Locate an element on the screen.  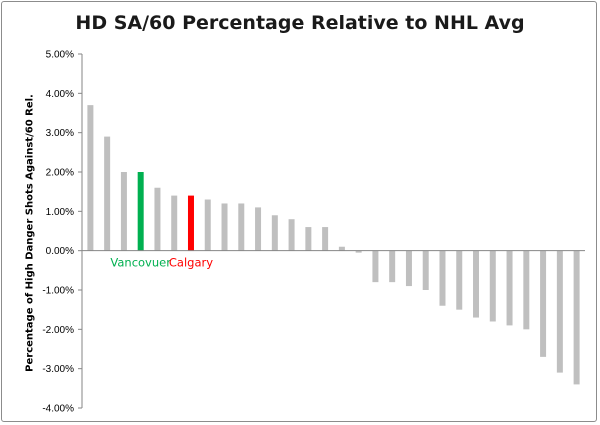
y-tick-label: 0.00% is located at coordinates (60, 251).